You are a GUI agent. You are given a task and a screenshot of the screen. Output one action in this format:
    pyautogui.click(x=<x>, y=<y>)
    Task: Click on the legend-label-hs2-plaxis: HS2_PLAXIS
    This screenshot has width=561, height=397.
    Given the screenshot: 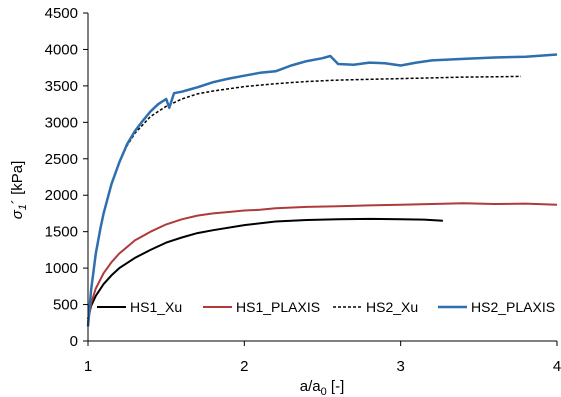 What is the action you would take?
    pyautogui.click(x=513, y=307)
    